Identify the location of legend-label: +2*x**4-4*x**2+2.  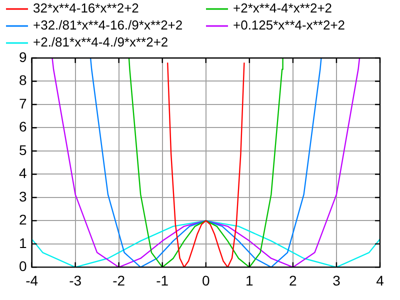
(282, 8).